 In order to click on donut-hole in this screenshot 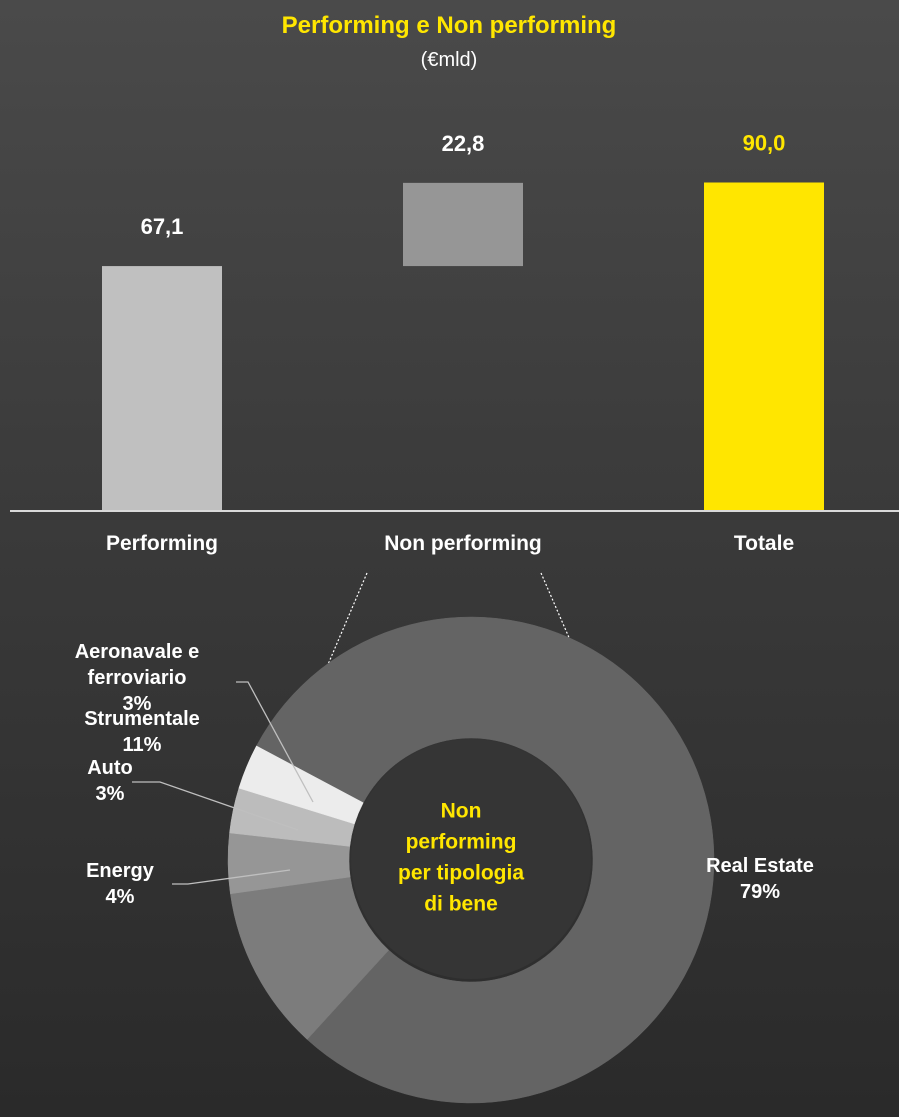, I will do `click(471, 859)`.